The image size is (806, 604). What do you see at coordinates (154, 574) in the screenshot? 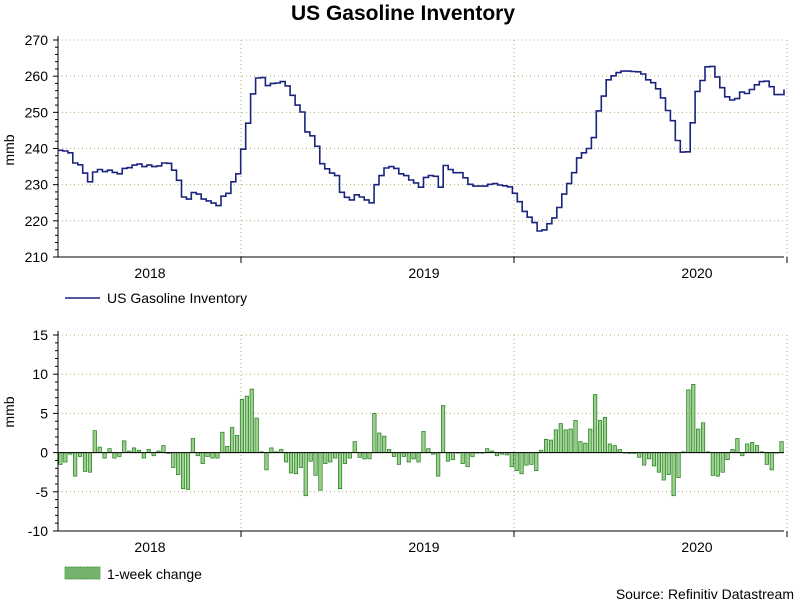
I see `weekly-change-legend-label: 1-week change` at bounding box center [154, 574].